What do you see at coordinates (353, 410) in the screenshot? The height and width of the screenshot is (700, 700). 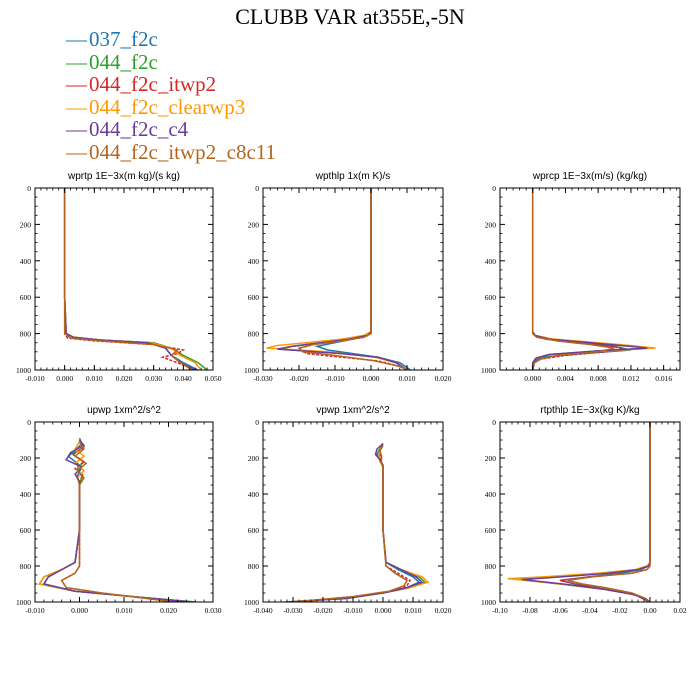 I see `panel-title: vpwp 1xm^2/s^2` at bounding box center [353, 410].